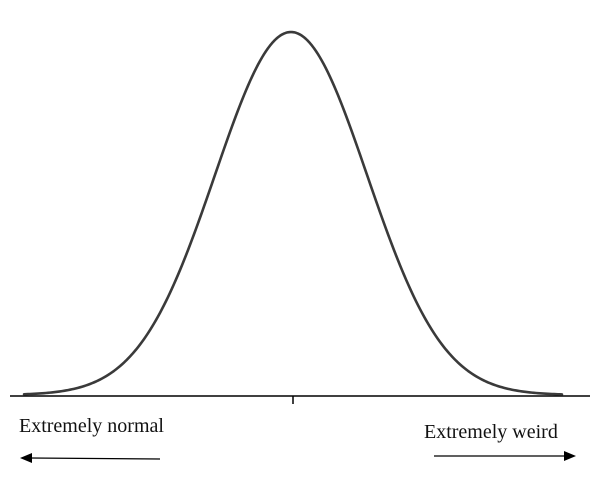 This screenshot has width=612, height=499. I want to click on label-extremely-normal: Extremely normal, so click(91, 426).